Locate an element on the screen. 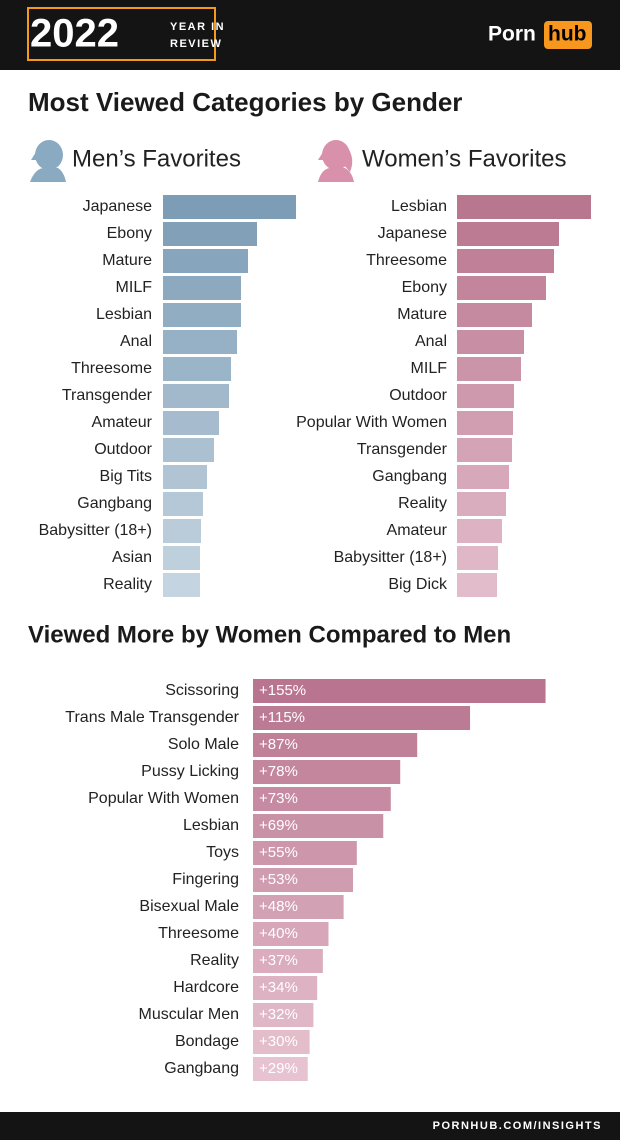  tagline: REVIEW is located at coordinates (196, 44).